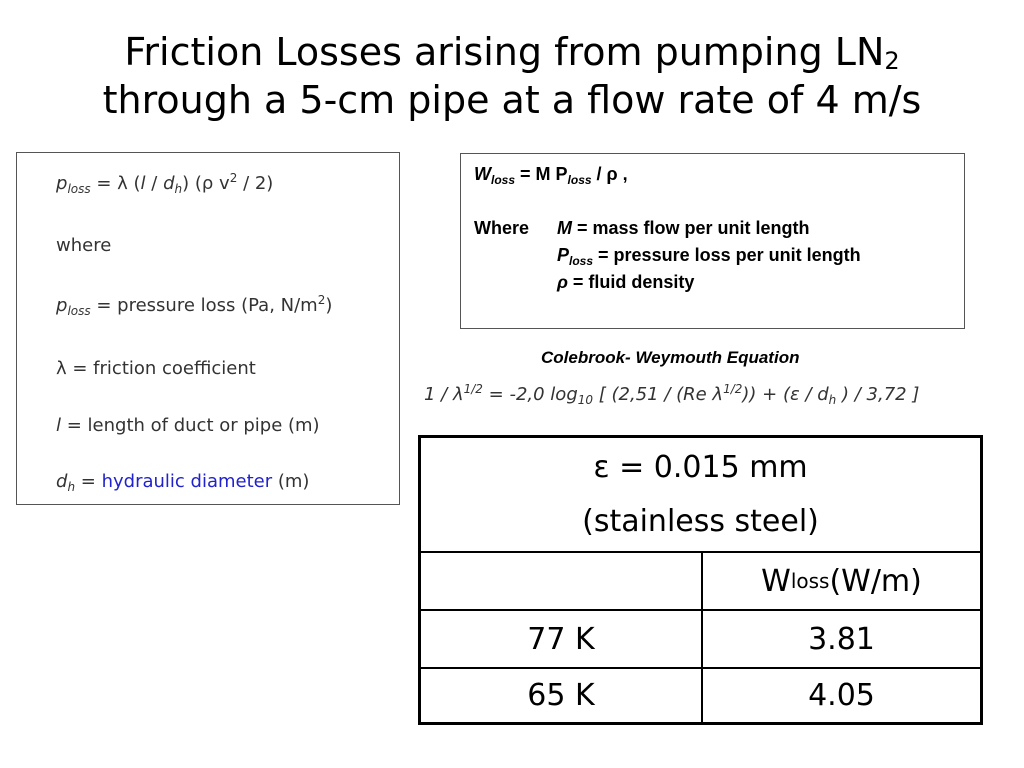 This screenshot has width=1024, height=768. What do you see at coordinates (194, 305) in the screenshot?
I see `pressure-loss-definition: ploss = pressure loss (Pa, N/m2)` at bounding box center [194, 305].